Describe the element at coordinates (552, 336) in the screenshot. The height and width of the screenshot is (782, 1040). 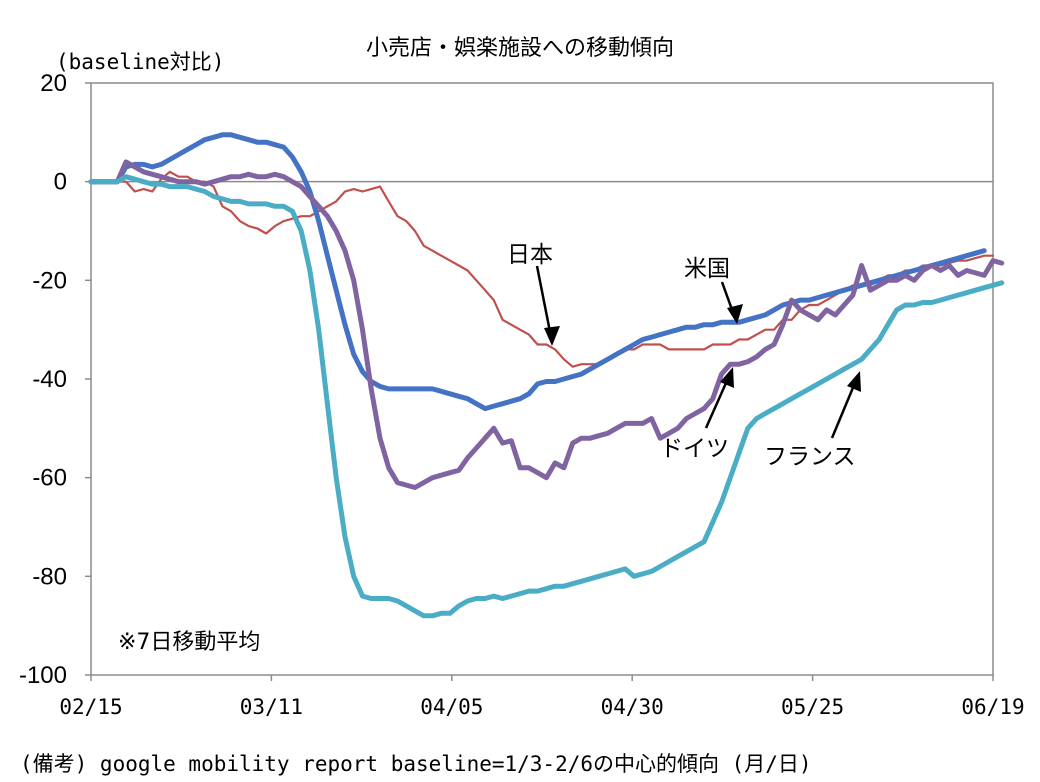
I see `arrowhead-japan` at that location.